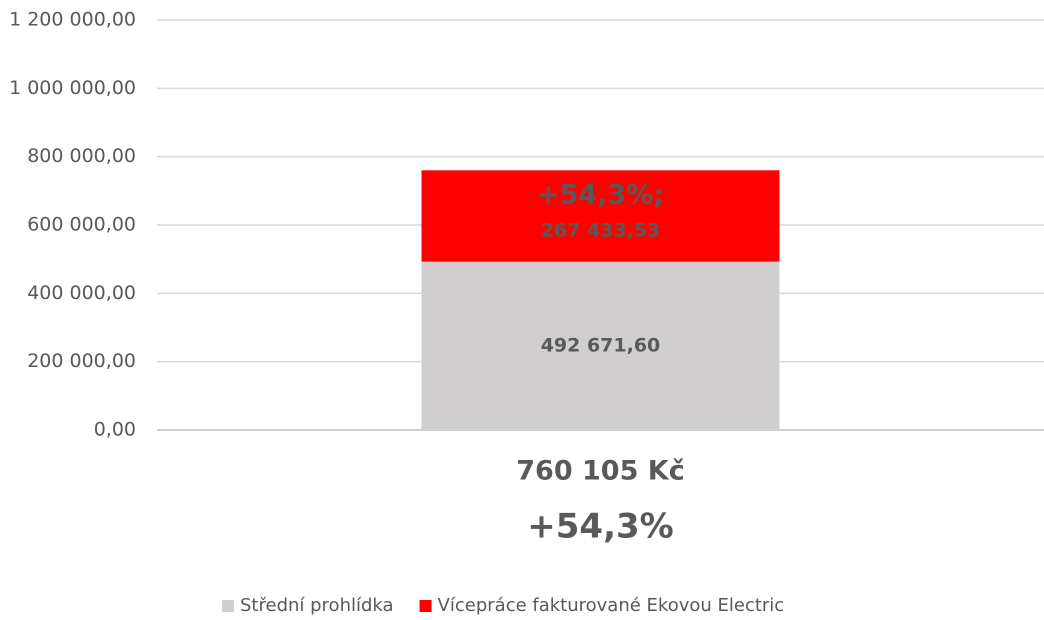  What do you see at coordinates (81, 361) in the screenshot?
I see `y-tick-label: 200 000,00` at bounding box center [81, 361].